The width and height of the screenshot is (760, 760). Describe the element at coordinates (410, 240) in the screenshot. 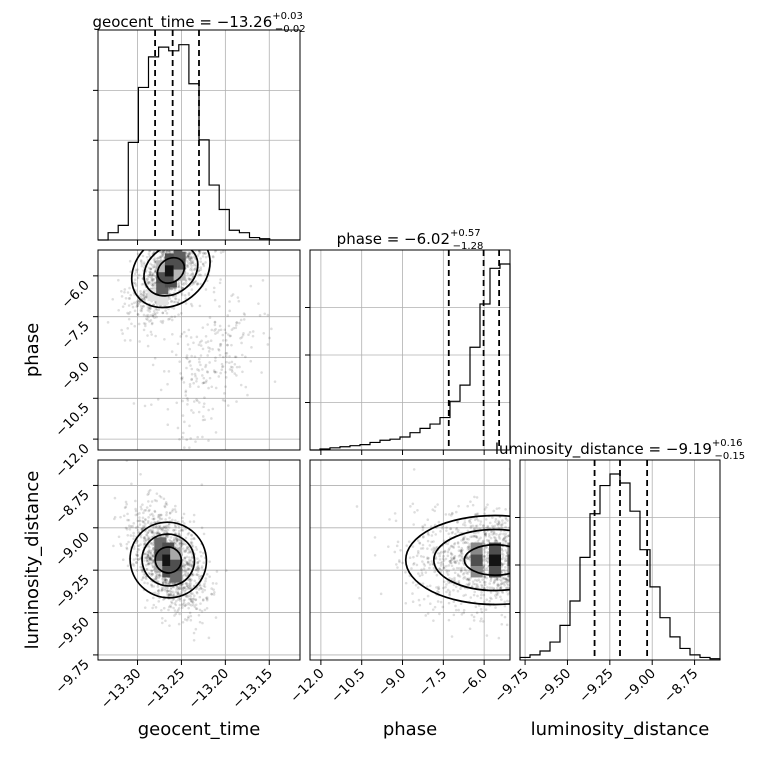

I see `title-phase: phase = −6.02+0.57 −1.28` at that location.